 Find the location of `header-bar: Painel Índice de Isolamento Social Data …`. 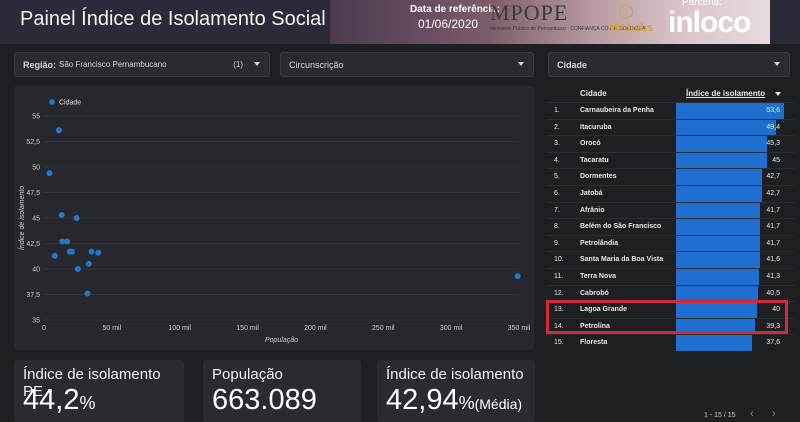

header-bar: Painel Índice de Isolamento Social Data … is located at coordinates (400, 22).